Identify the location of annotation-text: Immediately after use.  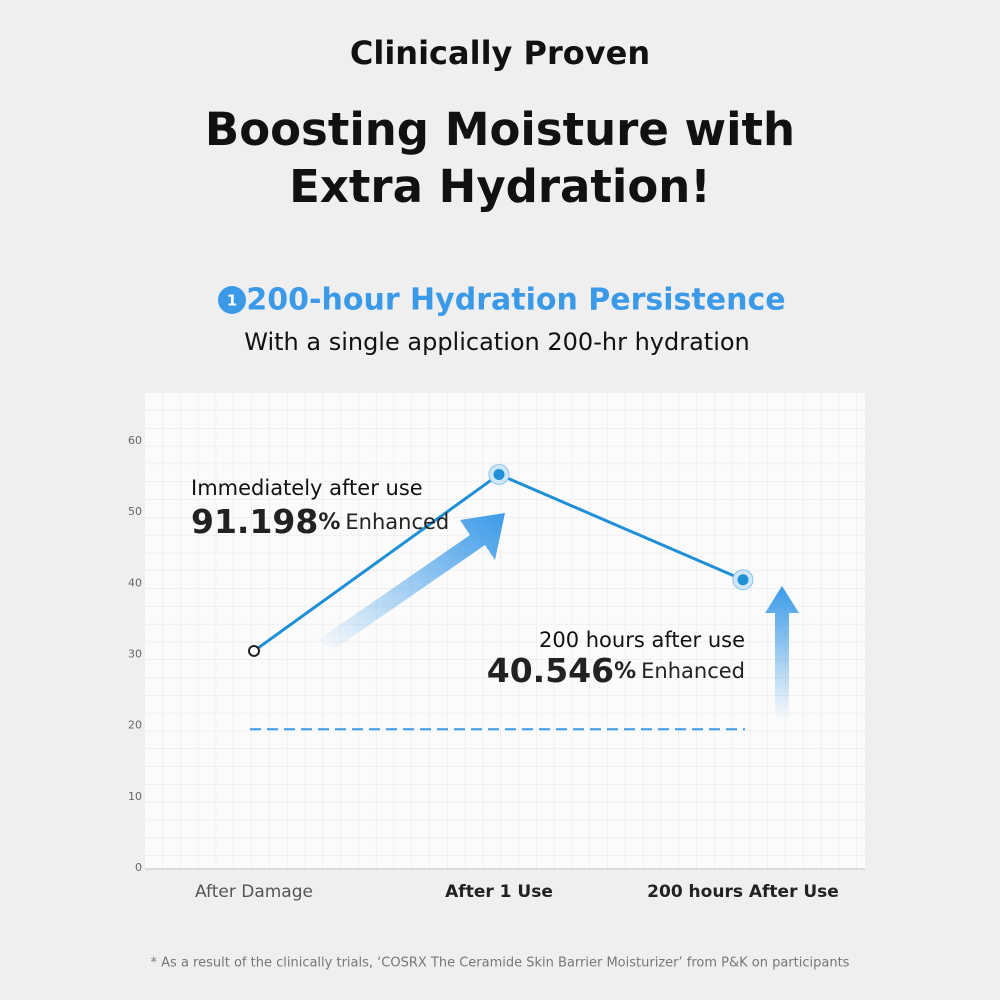
(307, 488).